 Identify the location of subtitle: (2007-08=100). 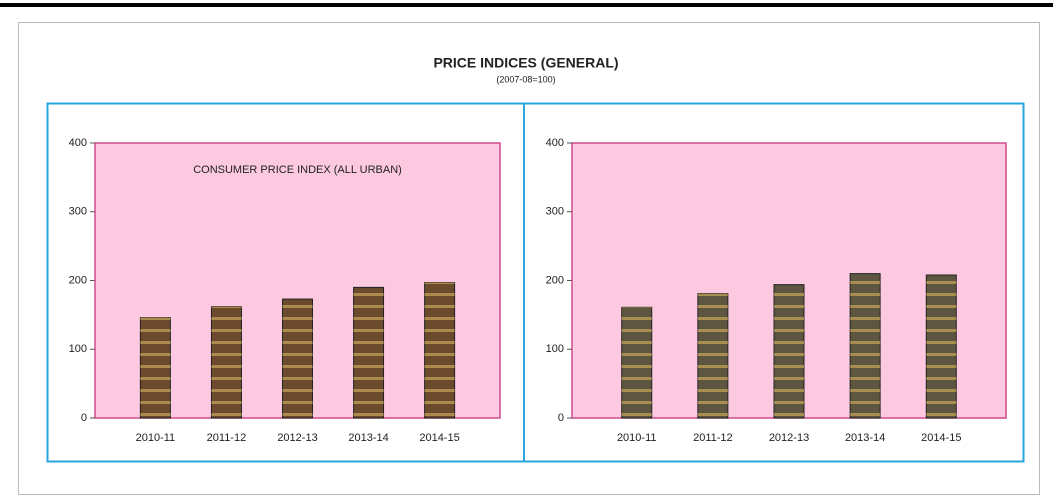
(525, 79).